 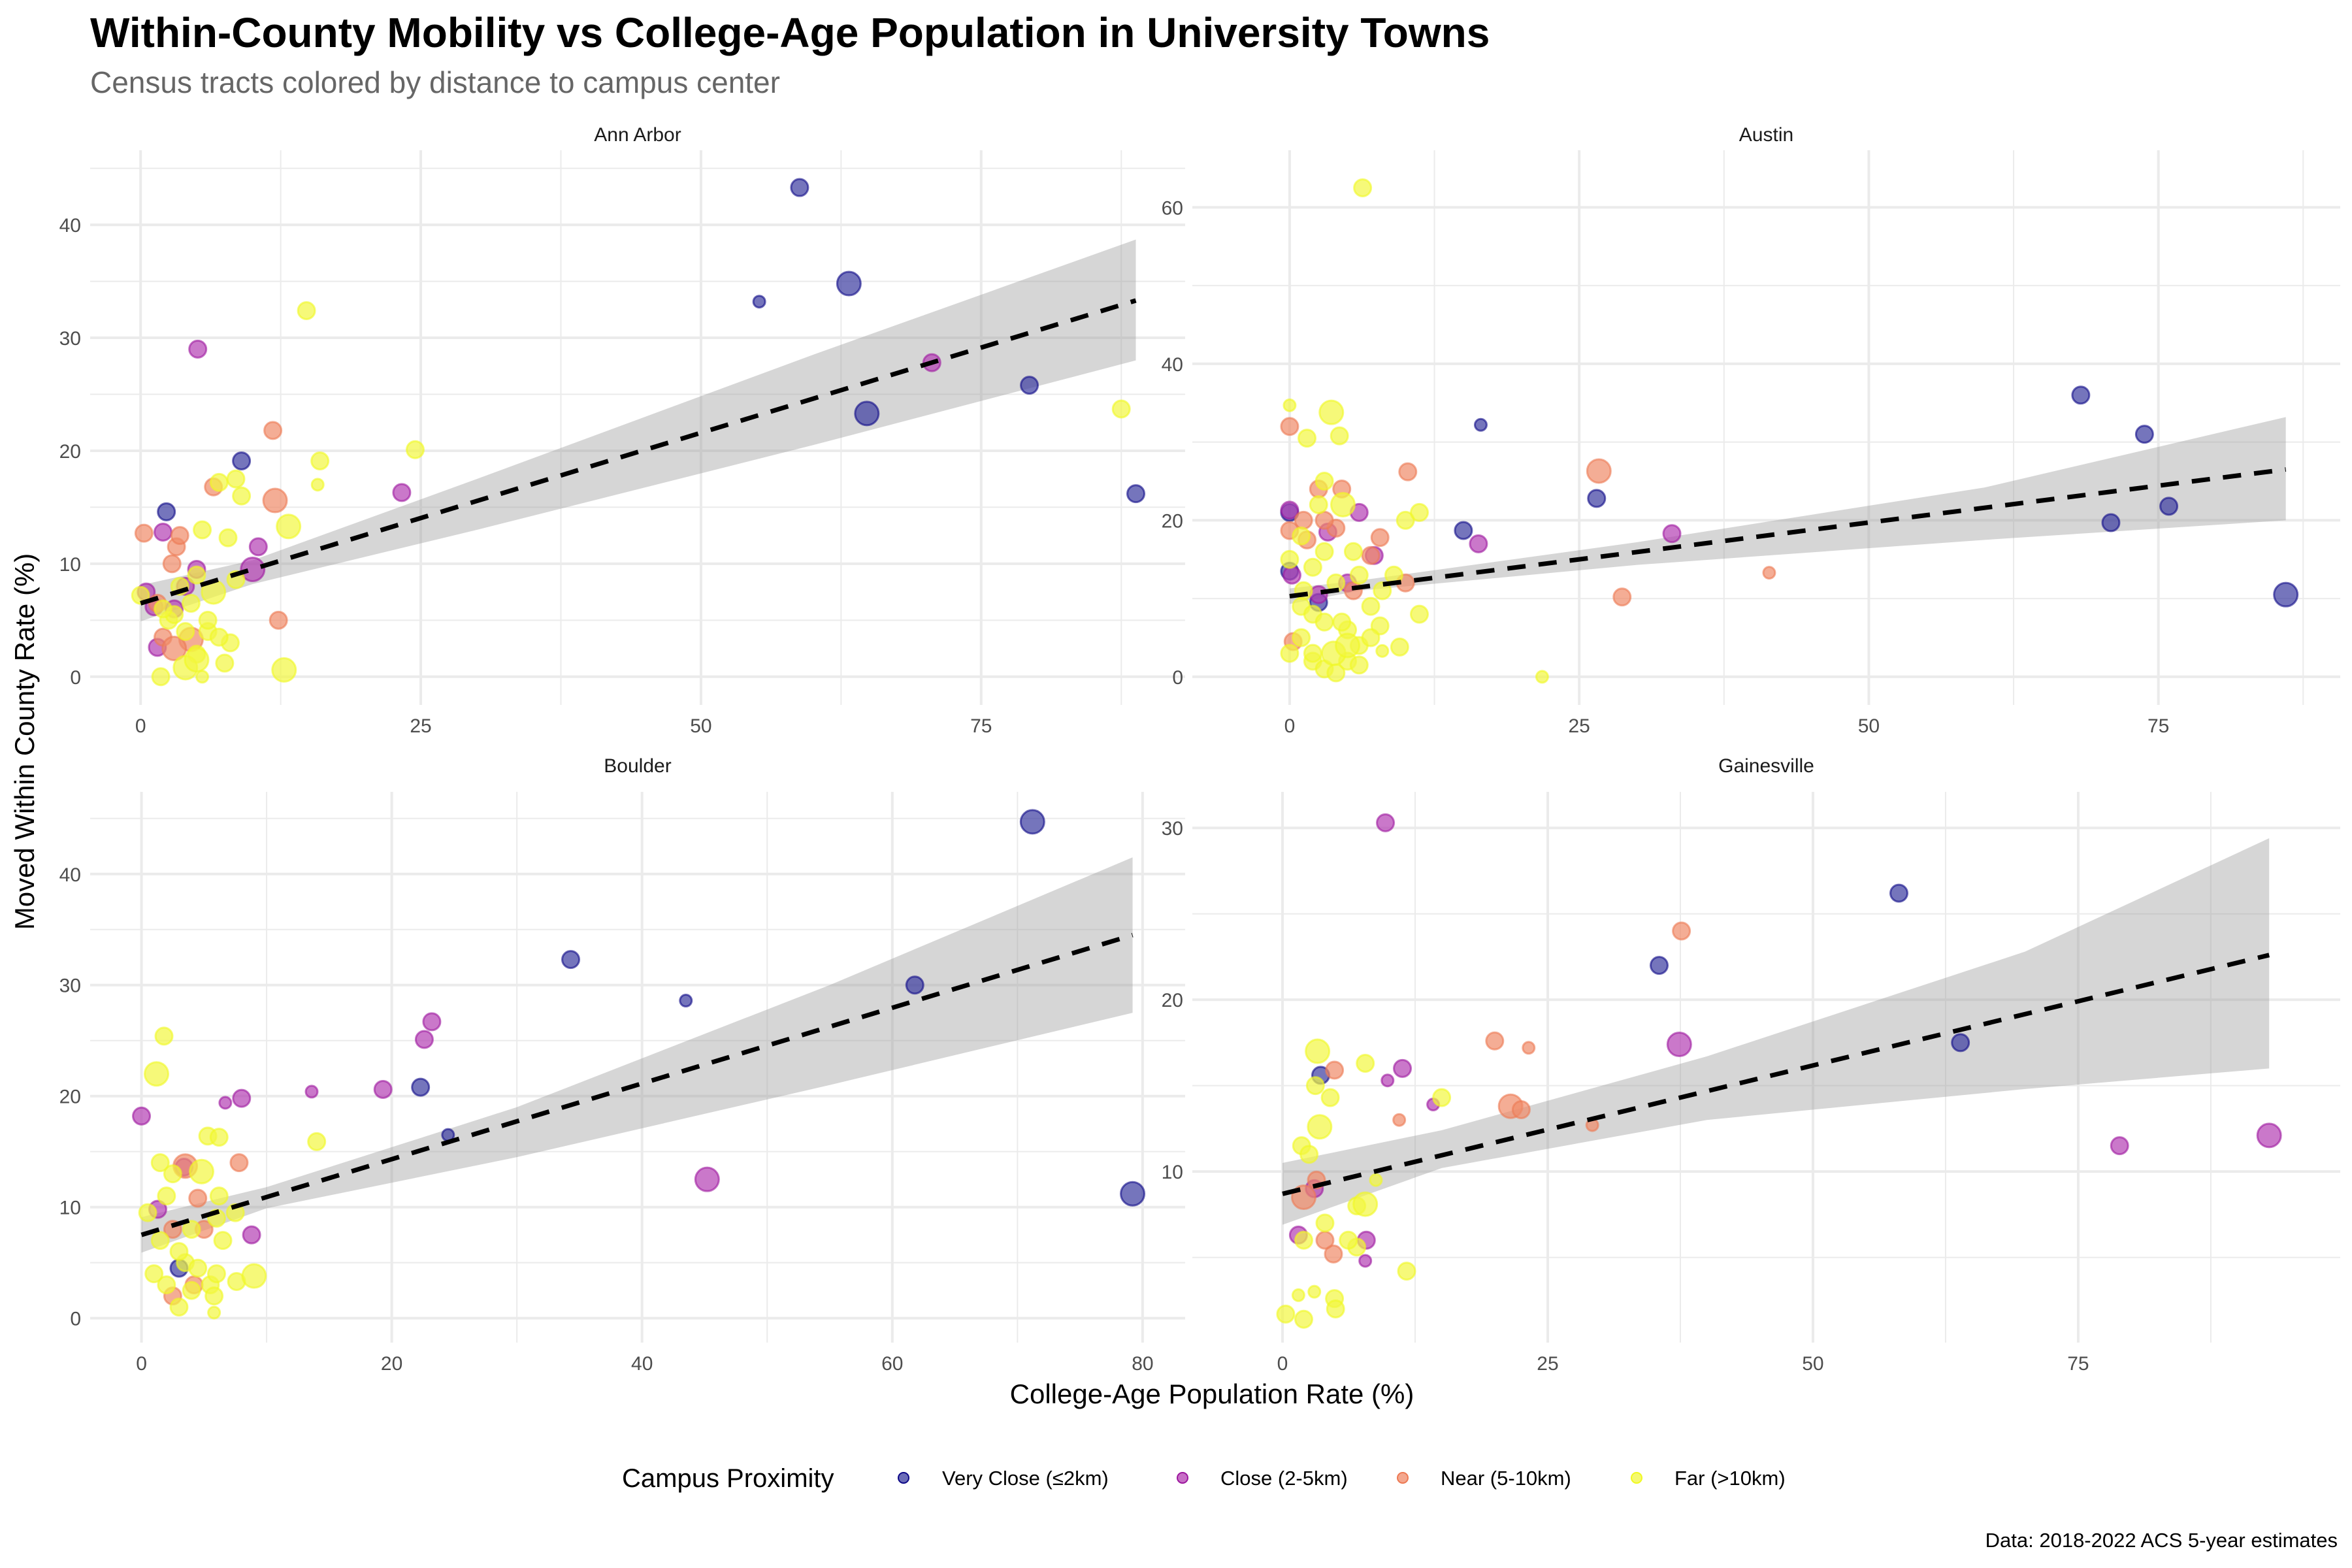 I want to click on y-axis-title: Moved Within County Rate (%), so click(x=24, y=741).